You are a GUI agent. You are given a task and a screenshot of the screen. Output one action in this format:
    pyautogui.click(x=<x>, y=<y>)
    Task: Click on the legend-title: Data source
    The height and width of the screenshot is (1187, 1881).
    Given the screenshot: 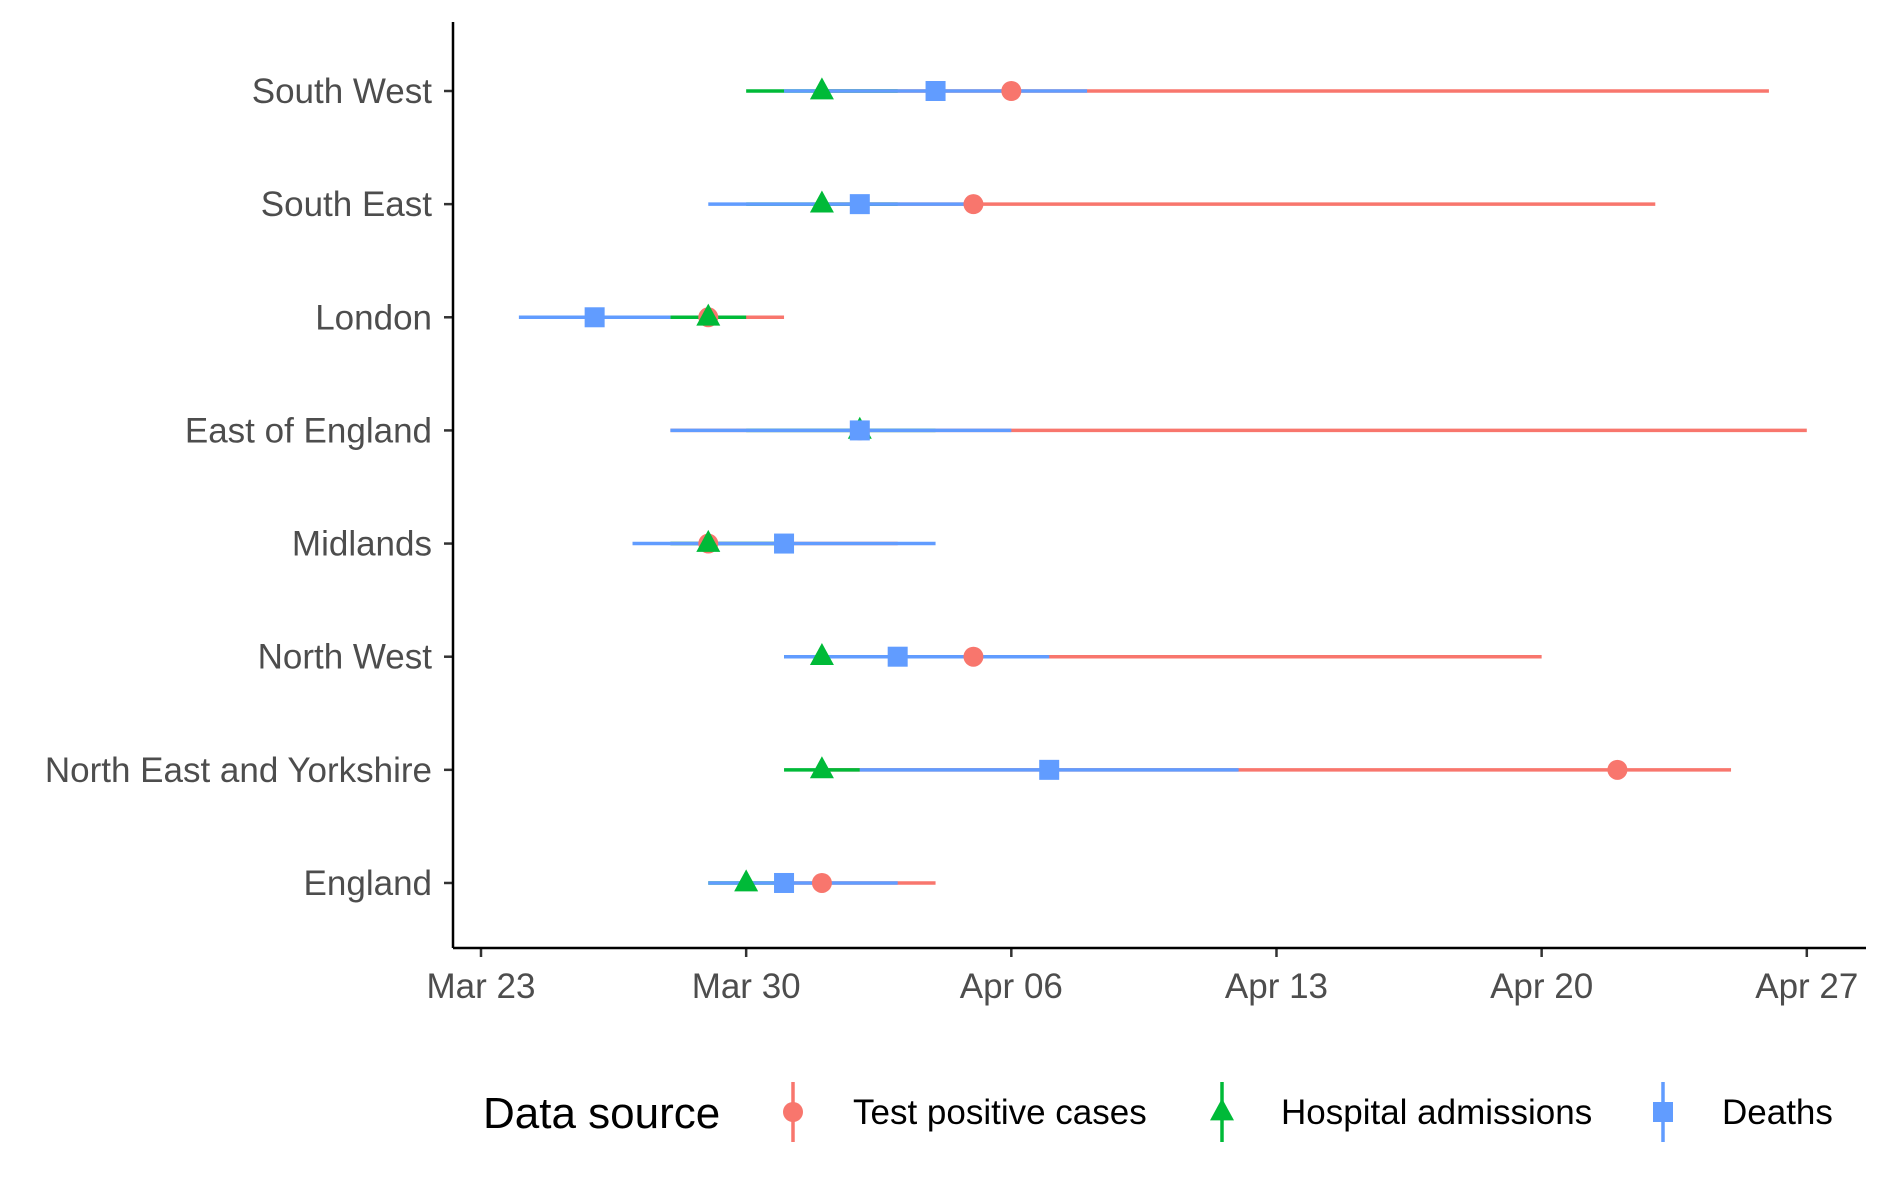 What is the action you would take?
    pyautogui.click(x=601, y=1113)
    